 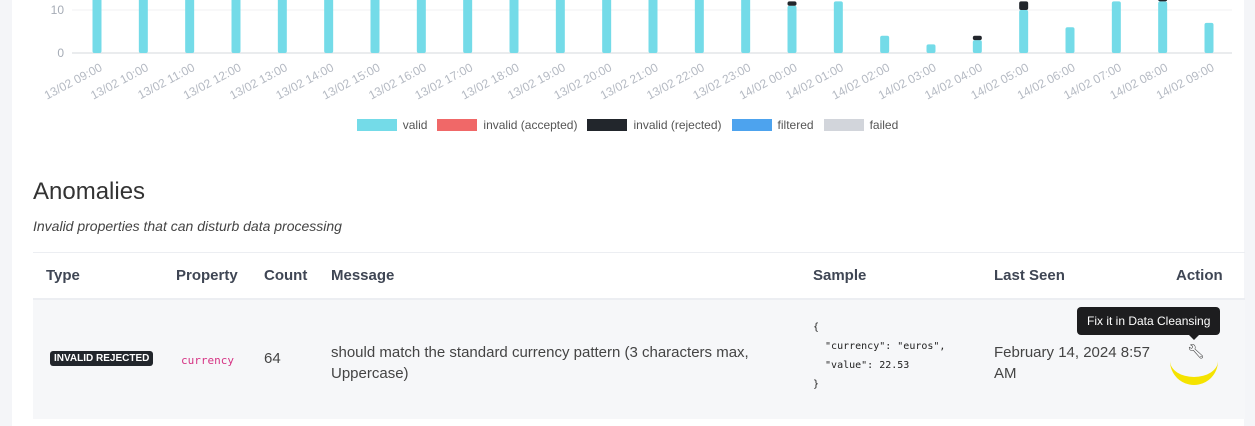 I want to click on y-tick-label: 10, so click(x=58, y=10).